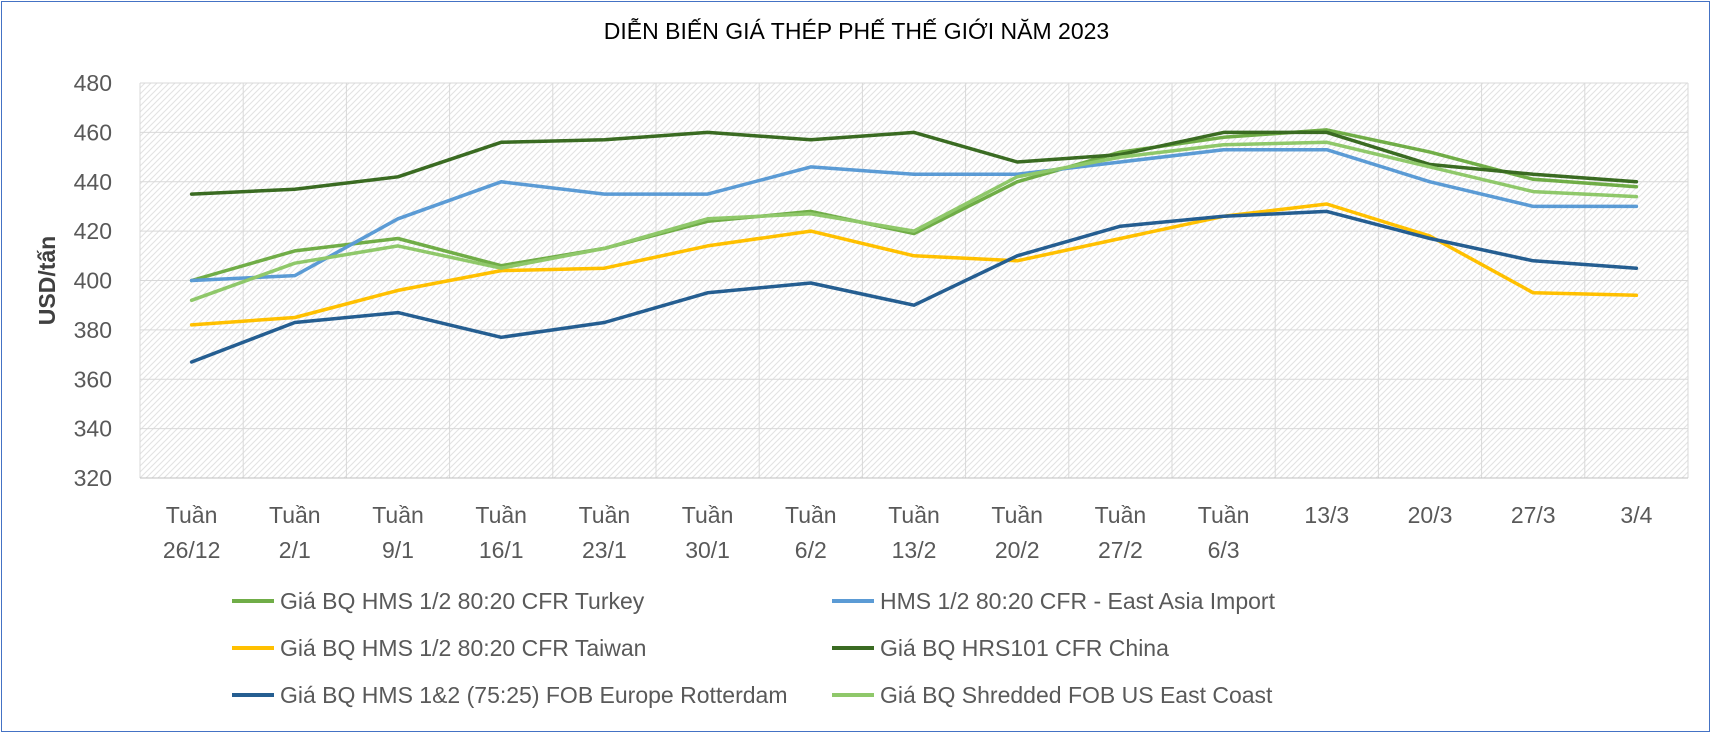  What do you see at coordinates (856, 31) in the screenshot?
I see `chart-title: DIỄN BIẾN GIÁ THÉP PHẾ THẾ GIỚI NĂM 2023` at bounding box center [856, 31].